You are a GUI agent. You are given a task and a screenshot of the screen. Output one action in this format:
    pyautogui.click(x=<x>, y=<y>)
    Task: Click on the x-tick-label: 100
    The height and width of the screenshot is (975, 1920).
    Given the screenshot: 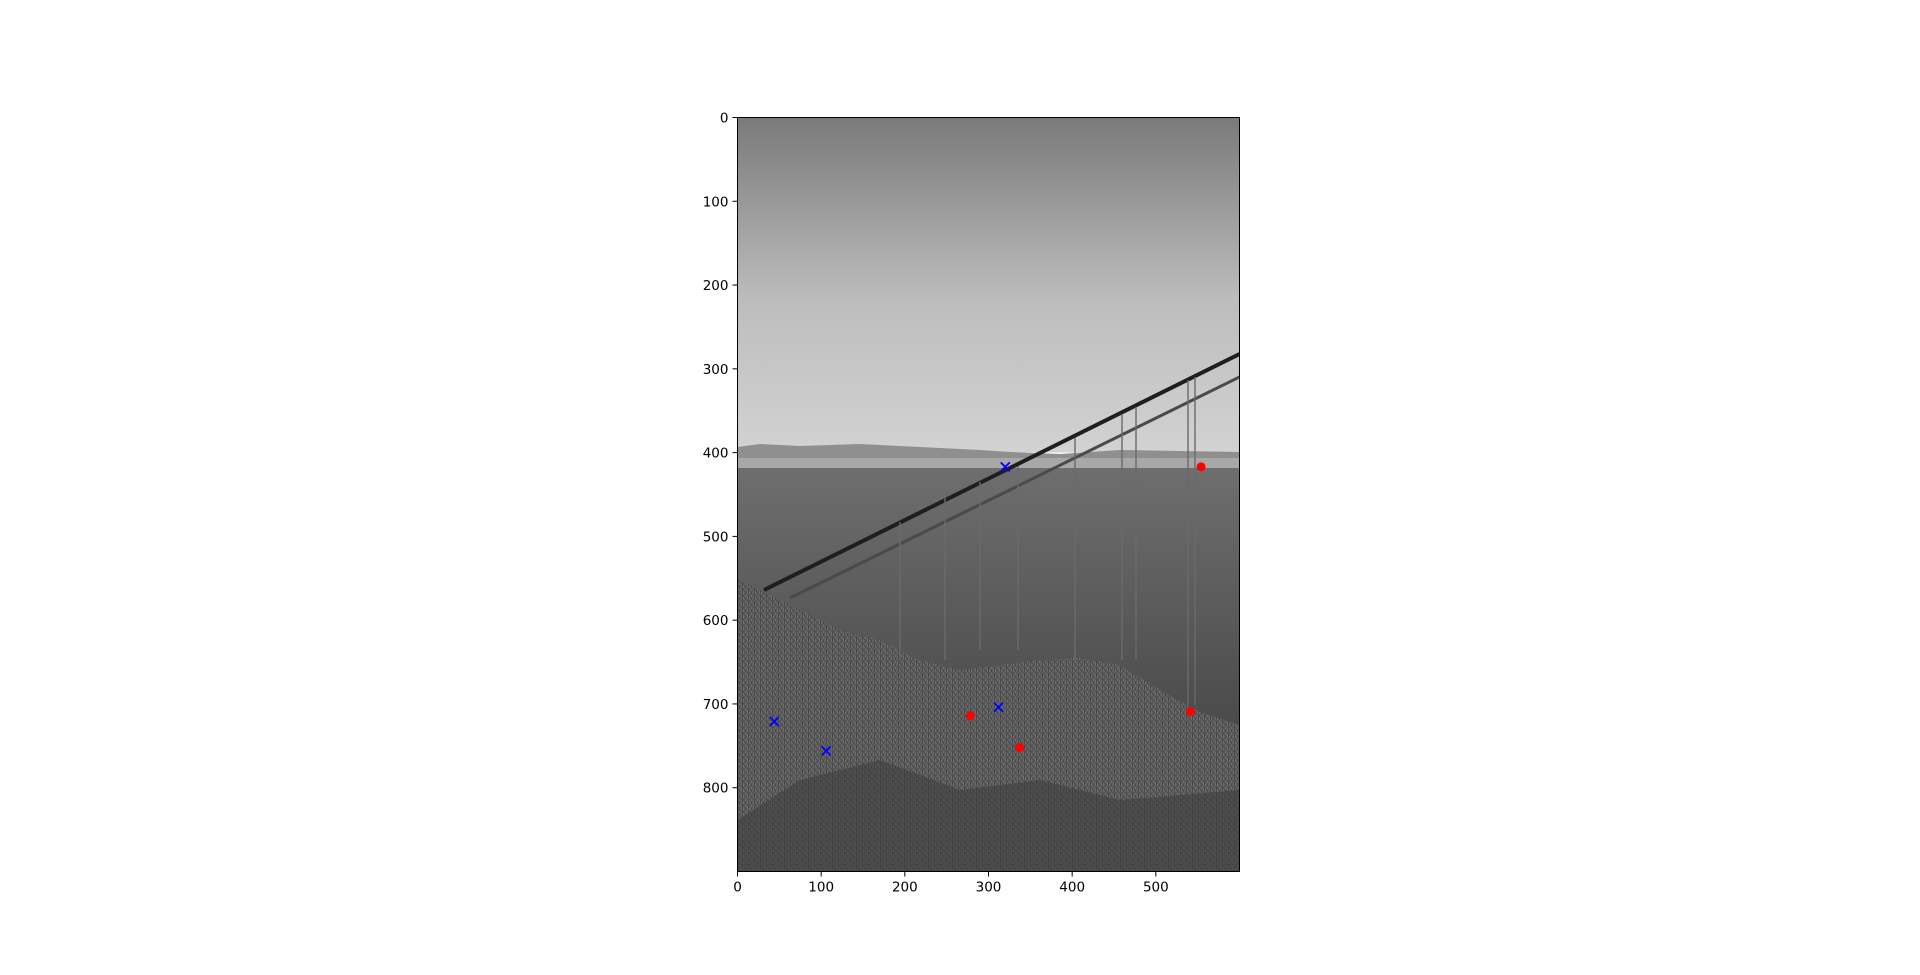 What is the action you would take?
    pyautogui.click(x=821, y=888)
    